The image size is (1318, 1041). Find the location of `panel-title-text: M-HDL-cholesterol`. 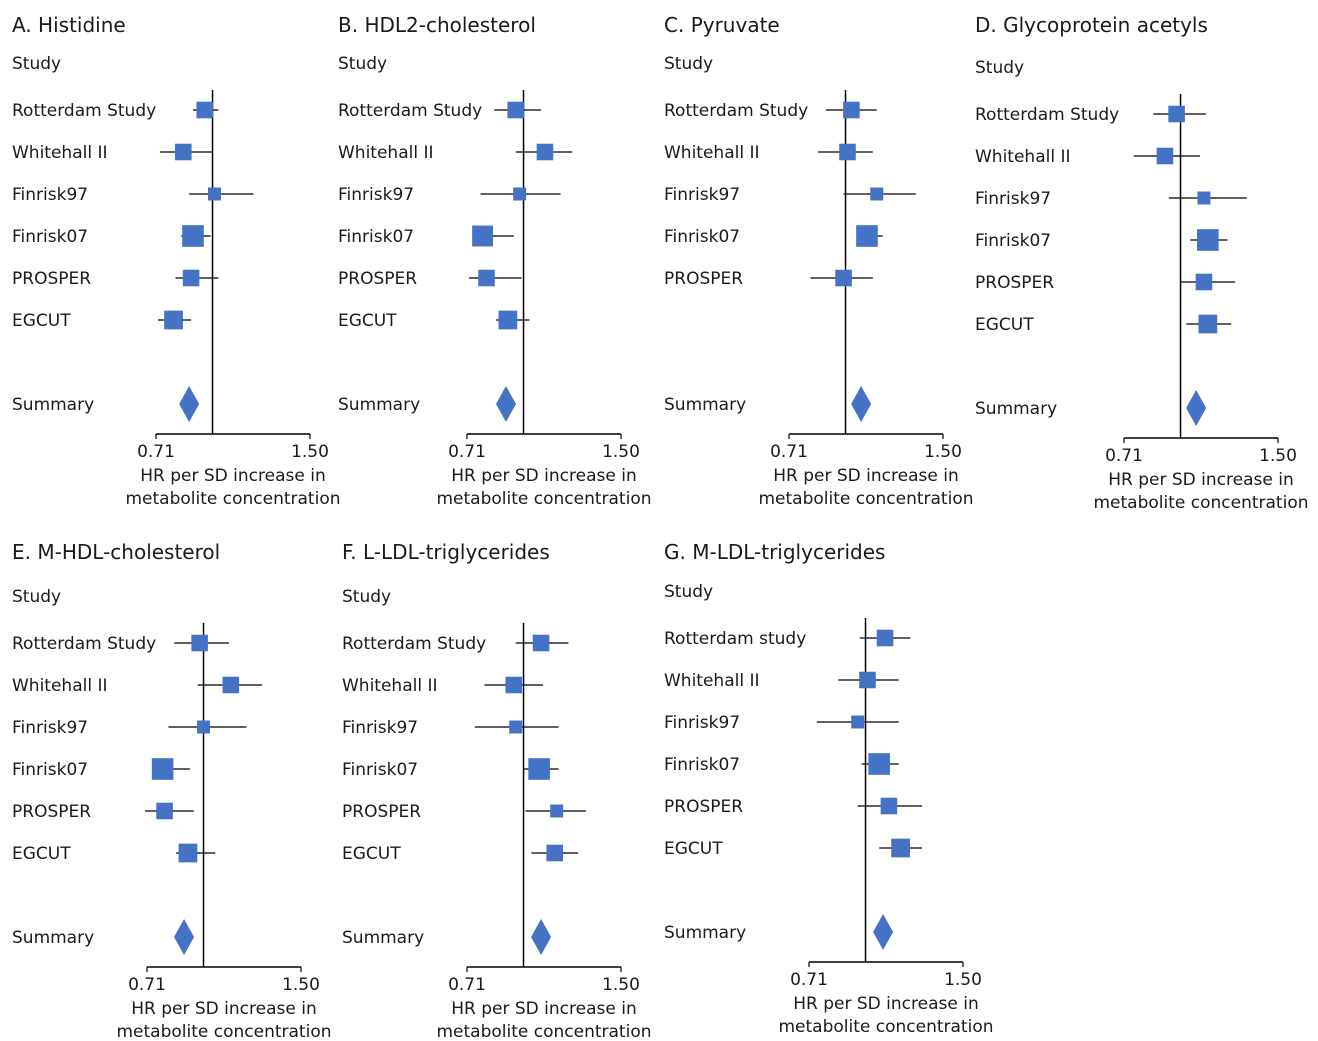

panel-title-text: M-HDL-cholesterol is located at coordinates (128, 552).